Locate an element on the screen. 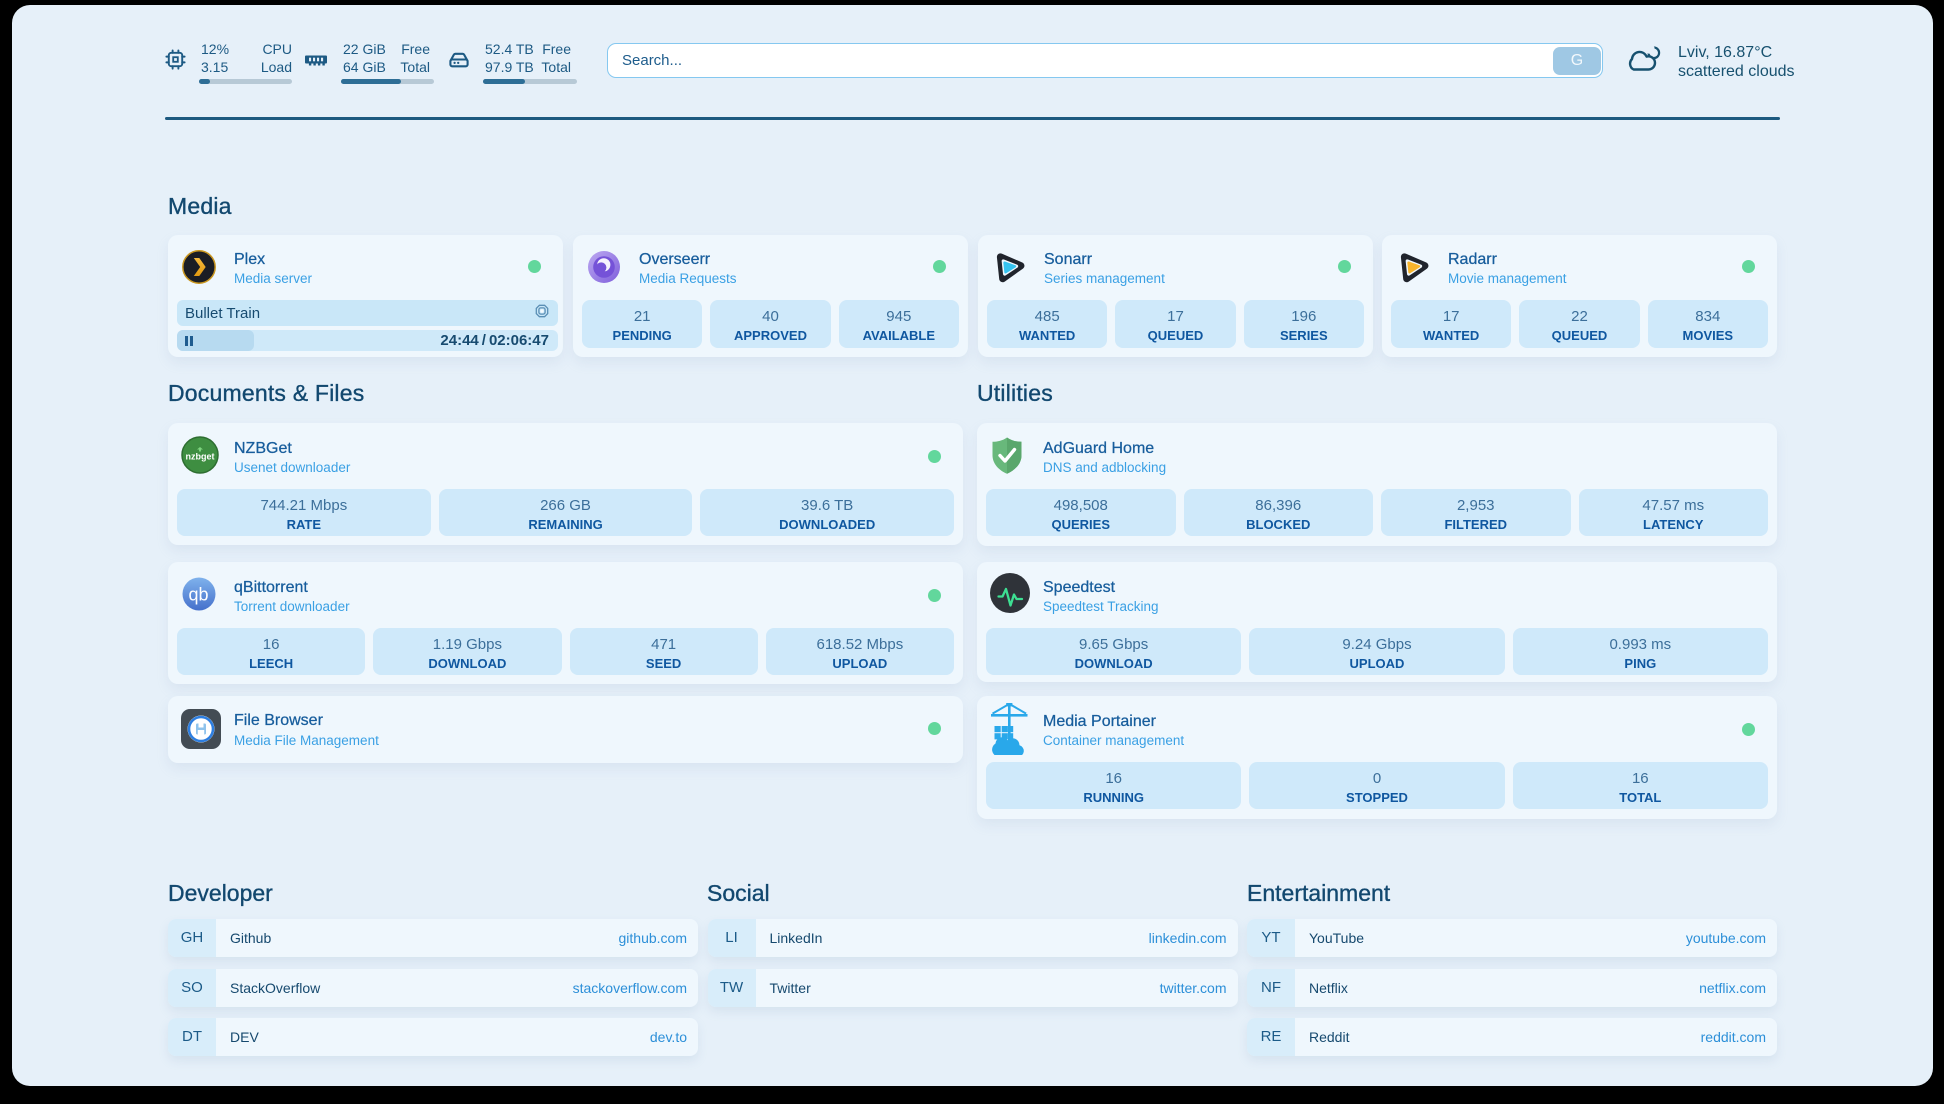 This screenshot has width=1944, height=1104. svg-text: qb is located at coordinates (198, 595).